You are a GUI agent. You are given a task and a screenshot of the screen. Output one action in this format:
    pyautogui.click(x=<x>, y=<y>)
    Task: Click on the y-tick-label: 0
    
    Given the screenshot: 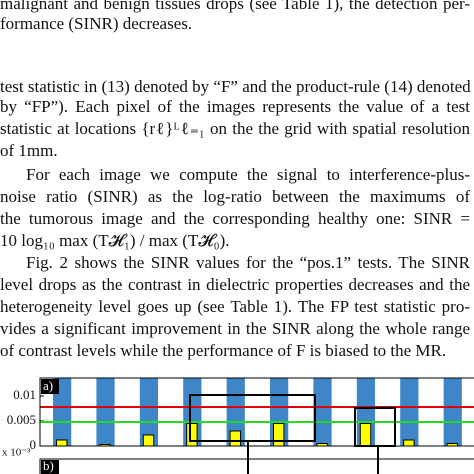 What is the action you would take?
    pyautogui.click(x=33, y=444)
    